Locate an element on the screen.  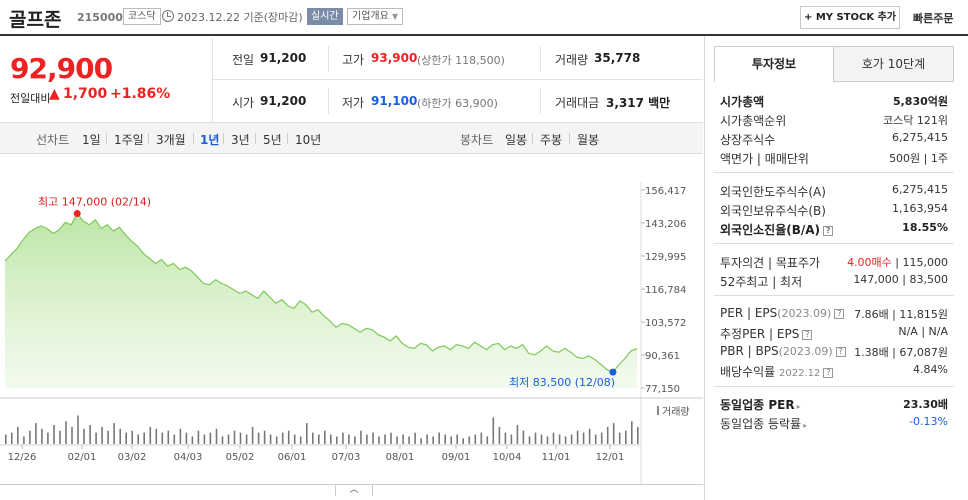
foreign-hold-label: 외국인보유주식수(B) is located at coordinates (773, 211).